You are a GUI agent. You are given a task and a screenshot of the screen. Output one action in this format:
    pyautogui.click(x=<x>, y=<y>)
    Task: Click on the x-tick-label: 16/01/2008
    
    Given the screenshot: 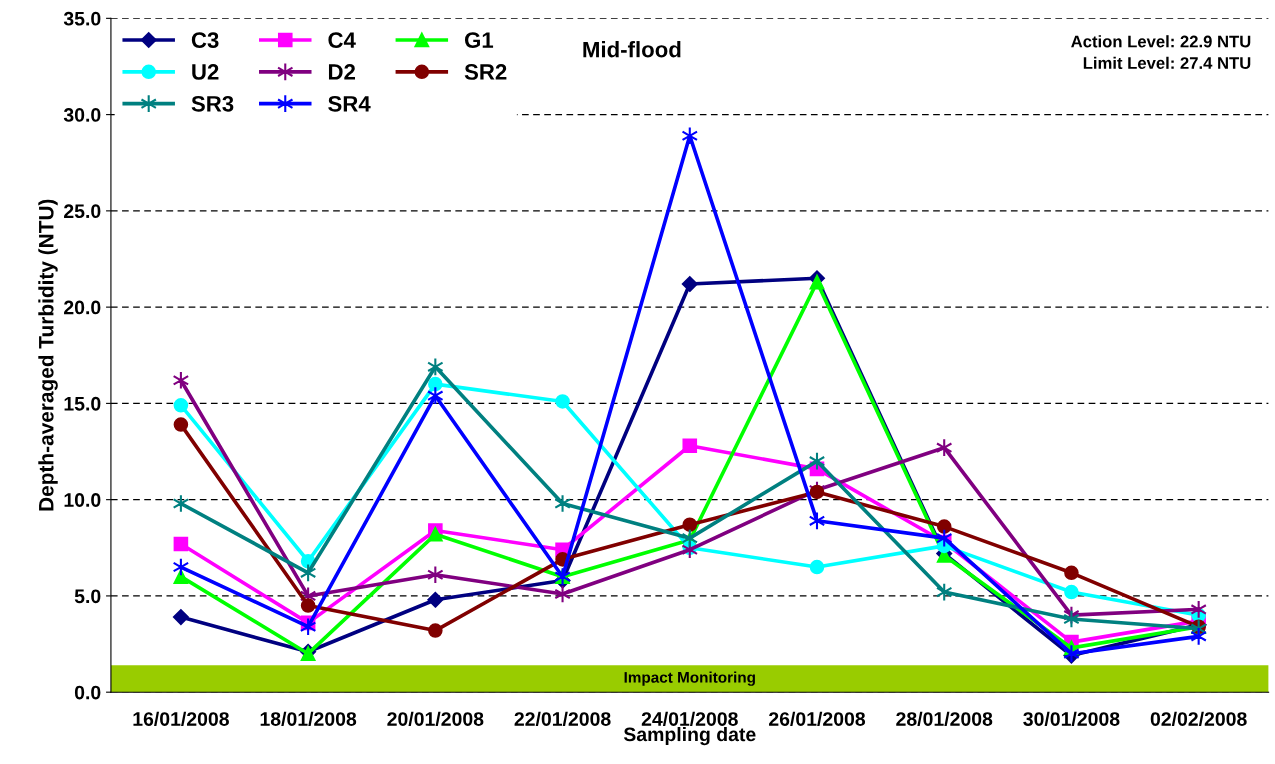 What is the action you would take?
    pyautogui.click(x=181, y=719)
    